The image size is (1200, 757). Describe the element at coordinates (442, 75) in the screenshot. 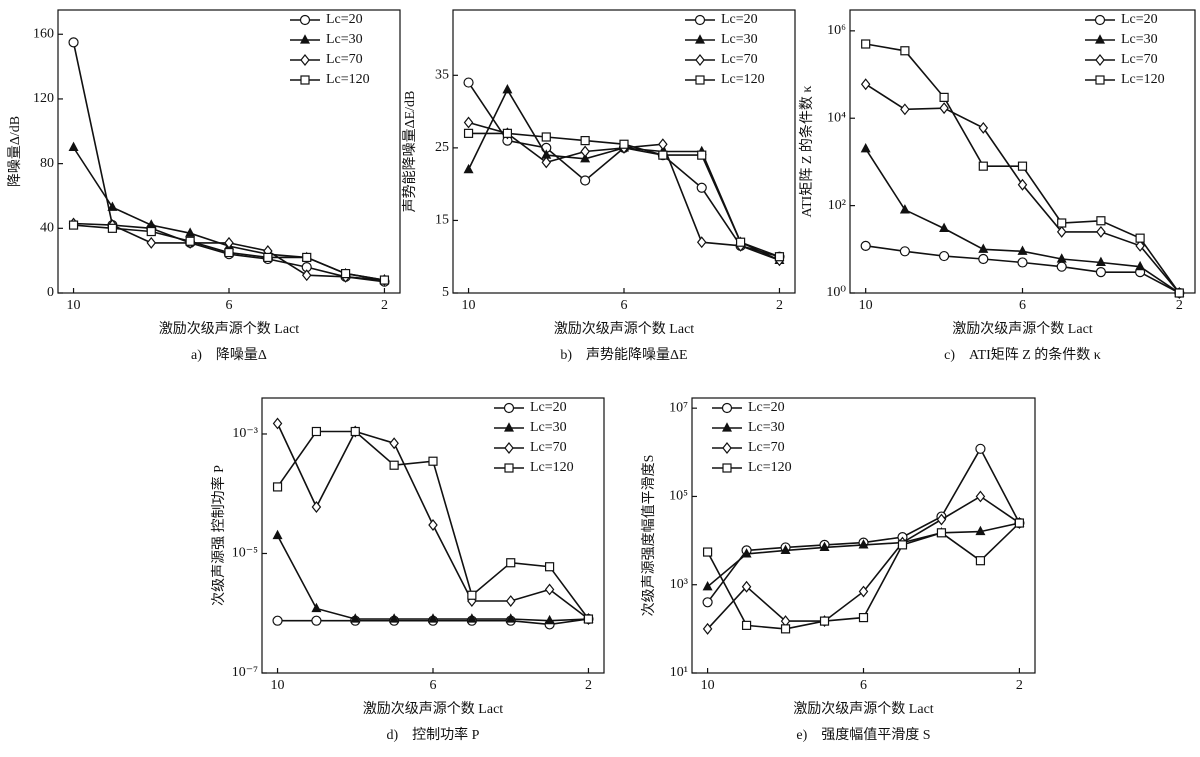

I see `y-tick-label: 35` at that location.